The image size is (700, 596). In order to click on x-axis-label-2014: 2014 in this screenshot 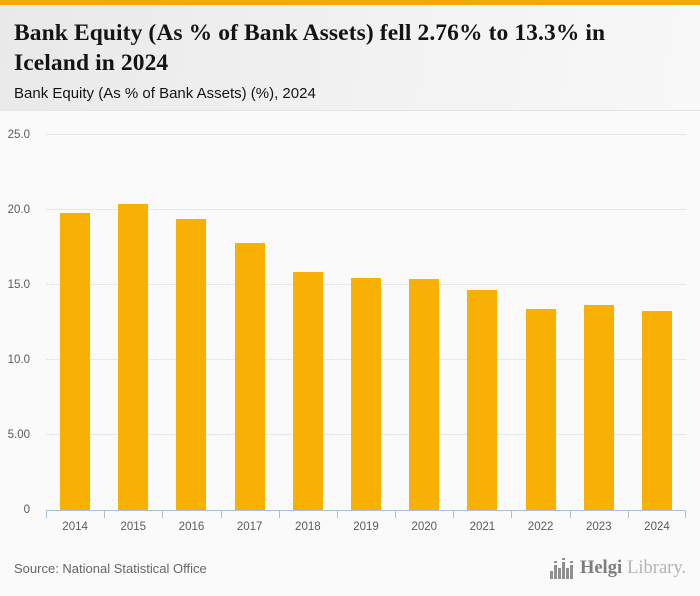, I will do `click(75, 527)`.